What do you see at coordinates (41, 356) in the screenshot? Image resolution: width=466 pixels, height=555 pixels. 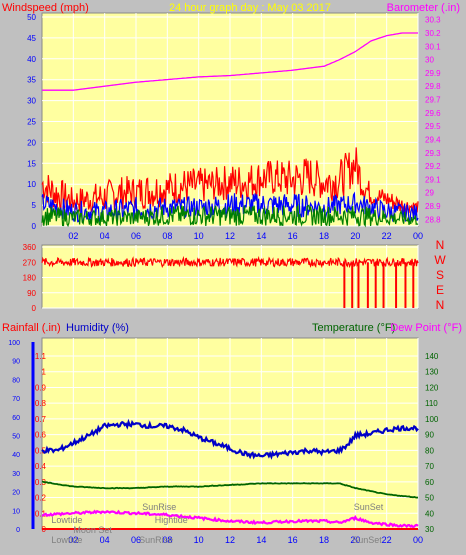 I see `humidity-tick-label: 1.1` at bounding box center [41, 356].